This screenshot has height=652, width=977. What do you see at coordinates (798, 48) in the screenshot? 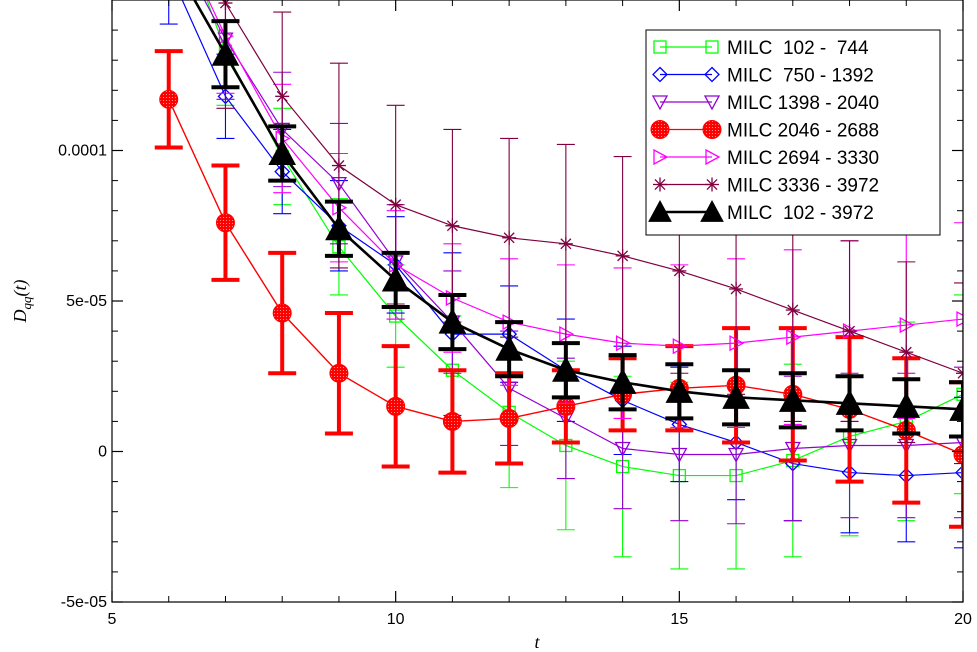
I see `legend-label: MILC 102 - 744` at bounding box center [798, 48].